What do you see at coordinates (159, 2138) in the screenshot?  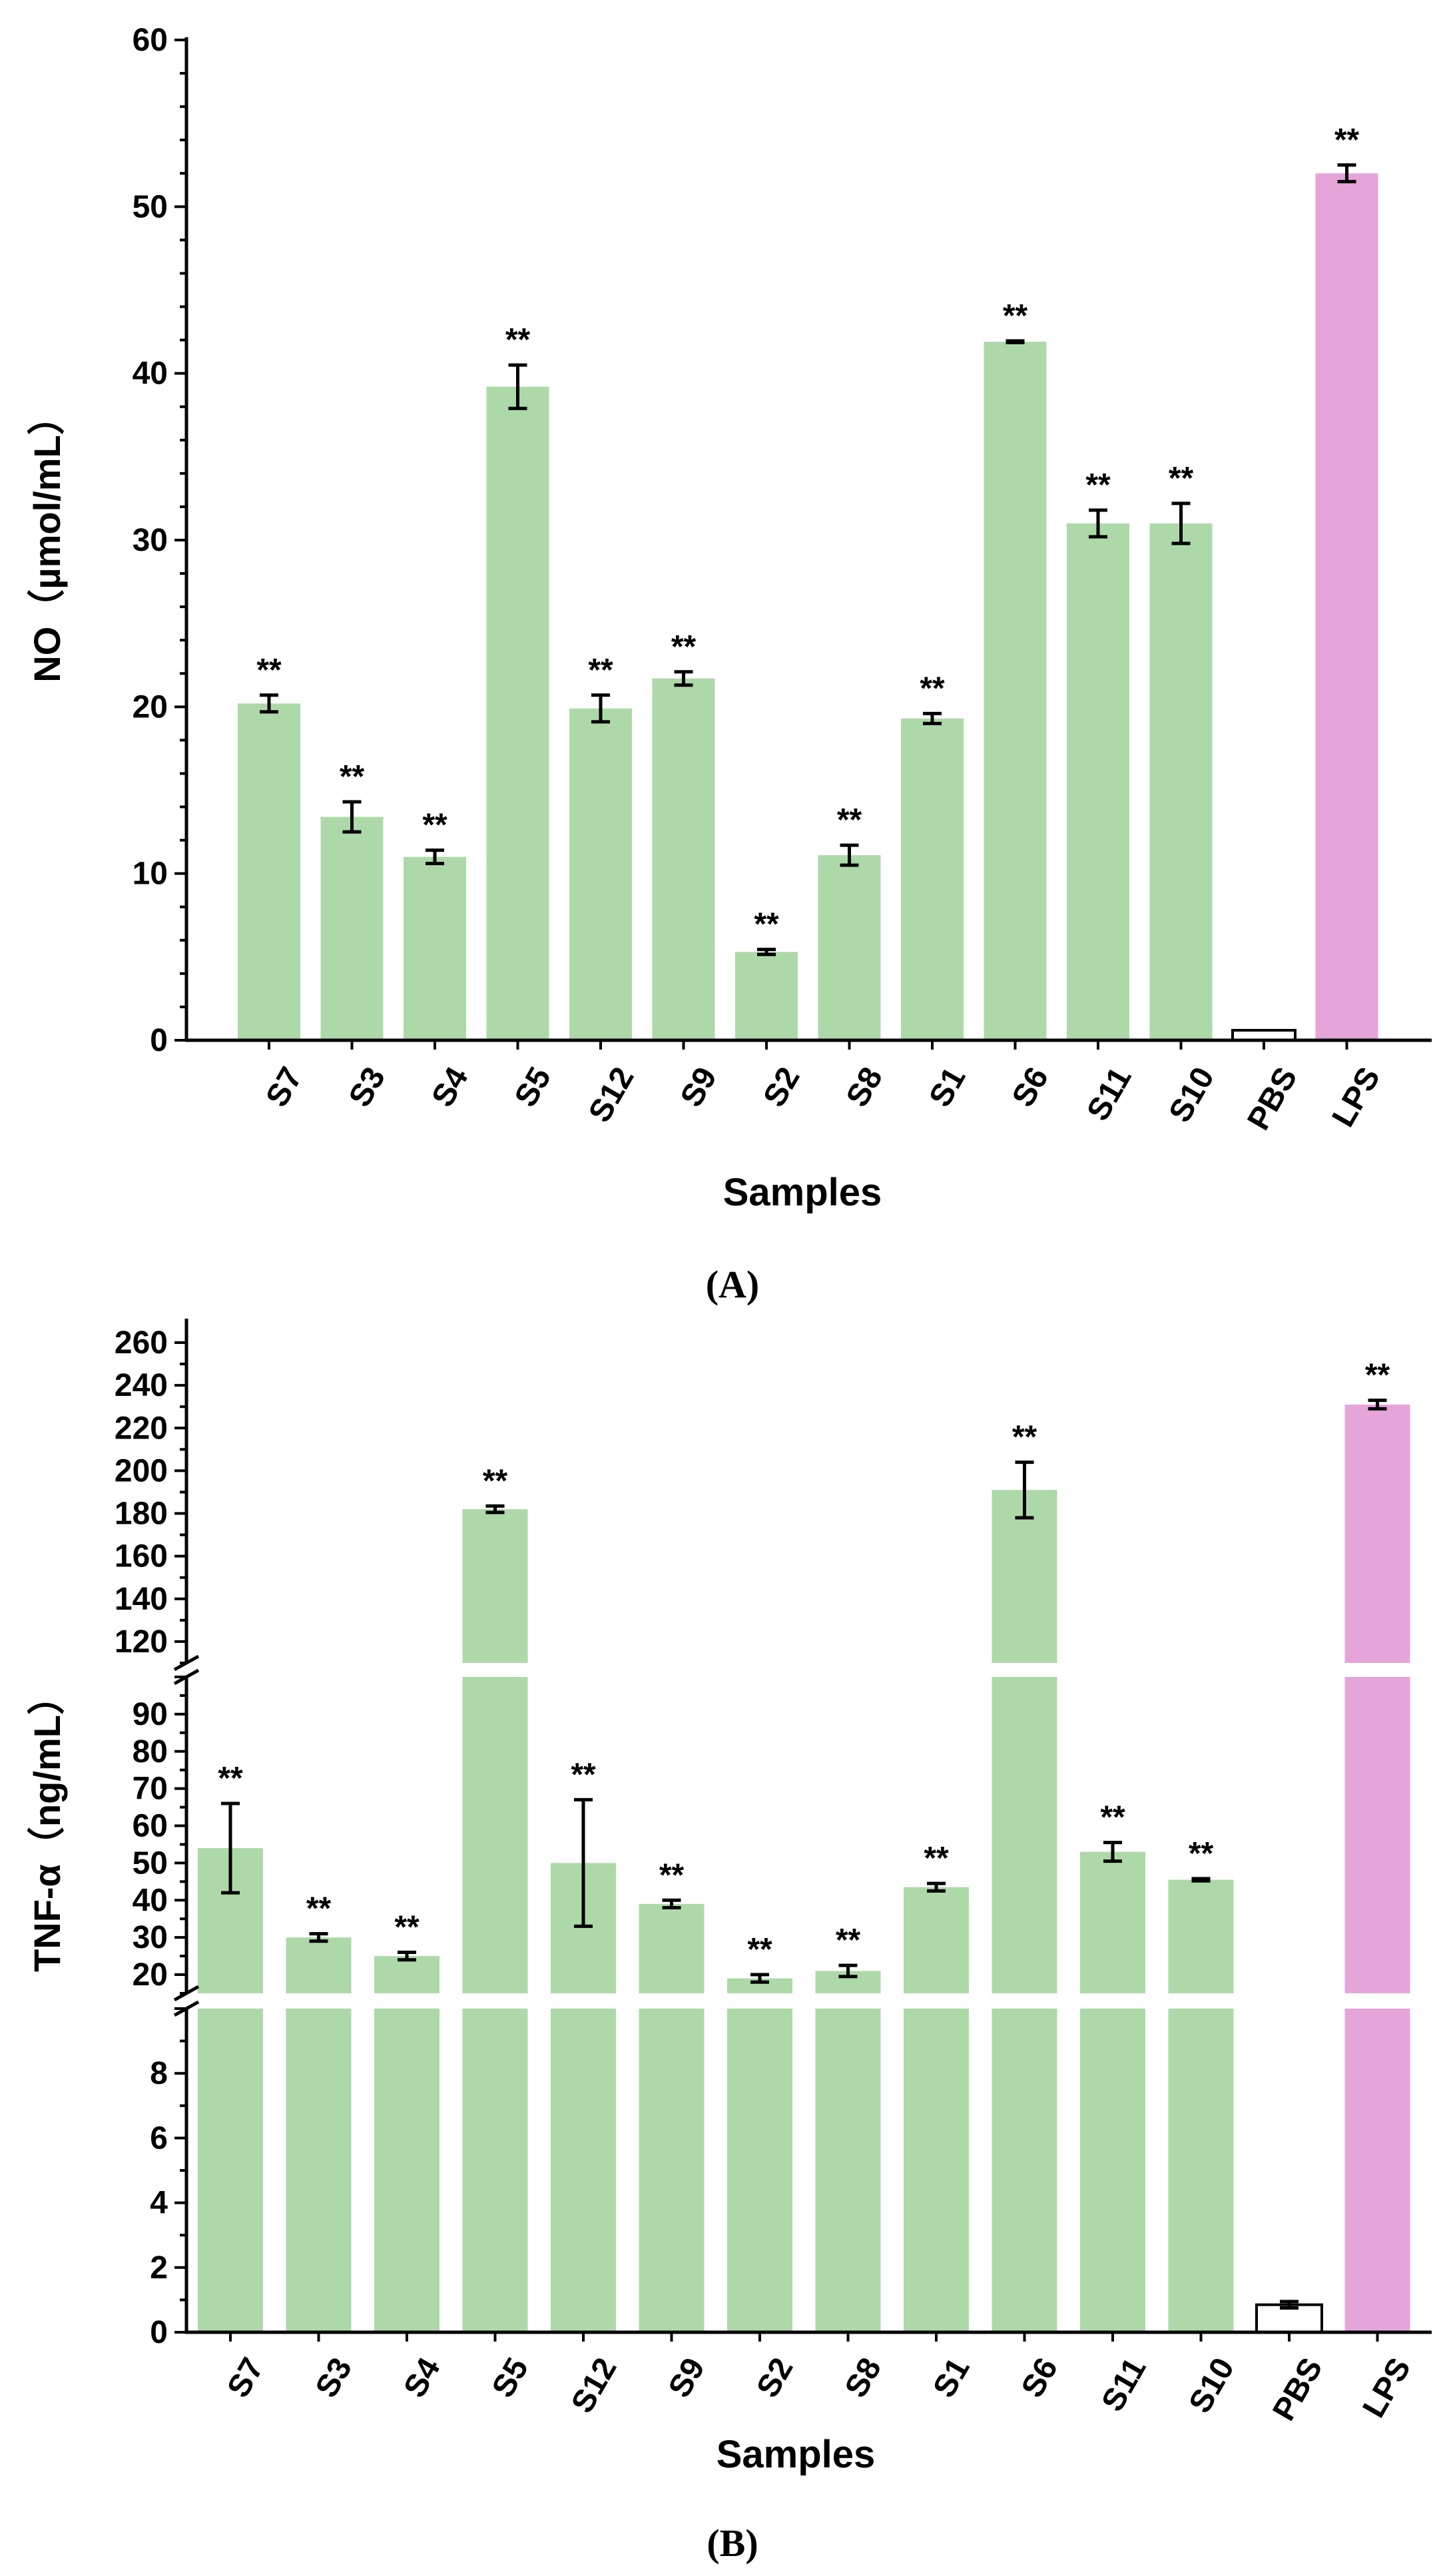 I see `y-tick-label: 6` at bounding box center [159, 2138].